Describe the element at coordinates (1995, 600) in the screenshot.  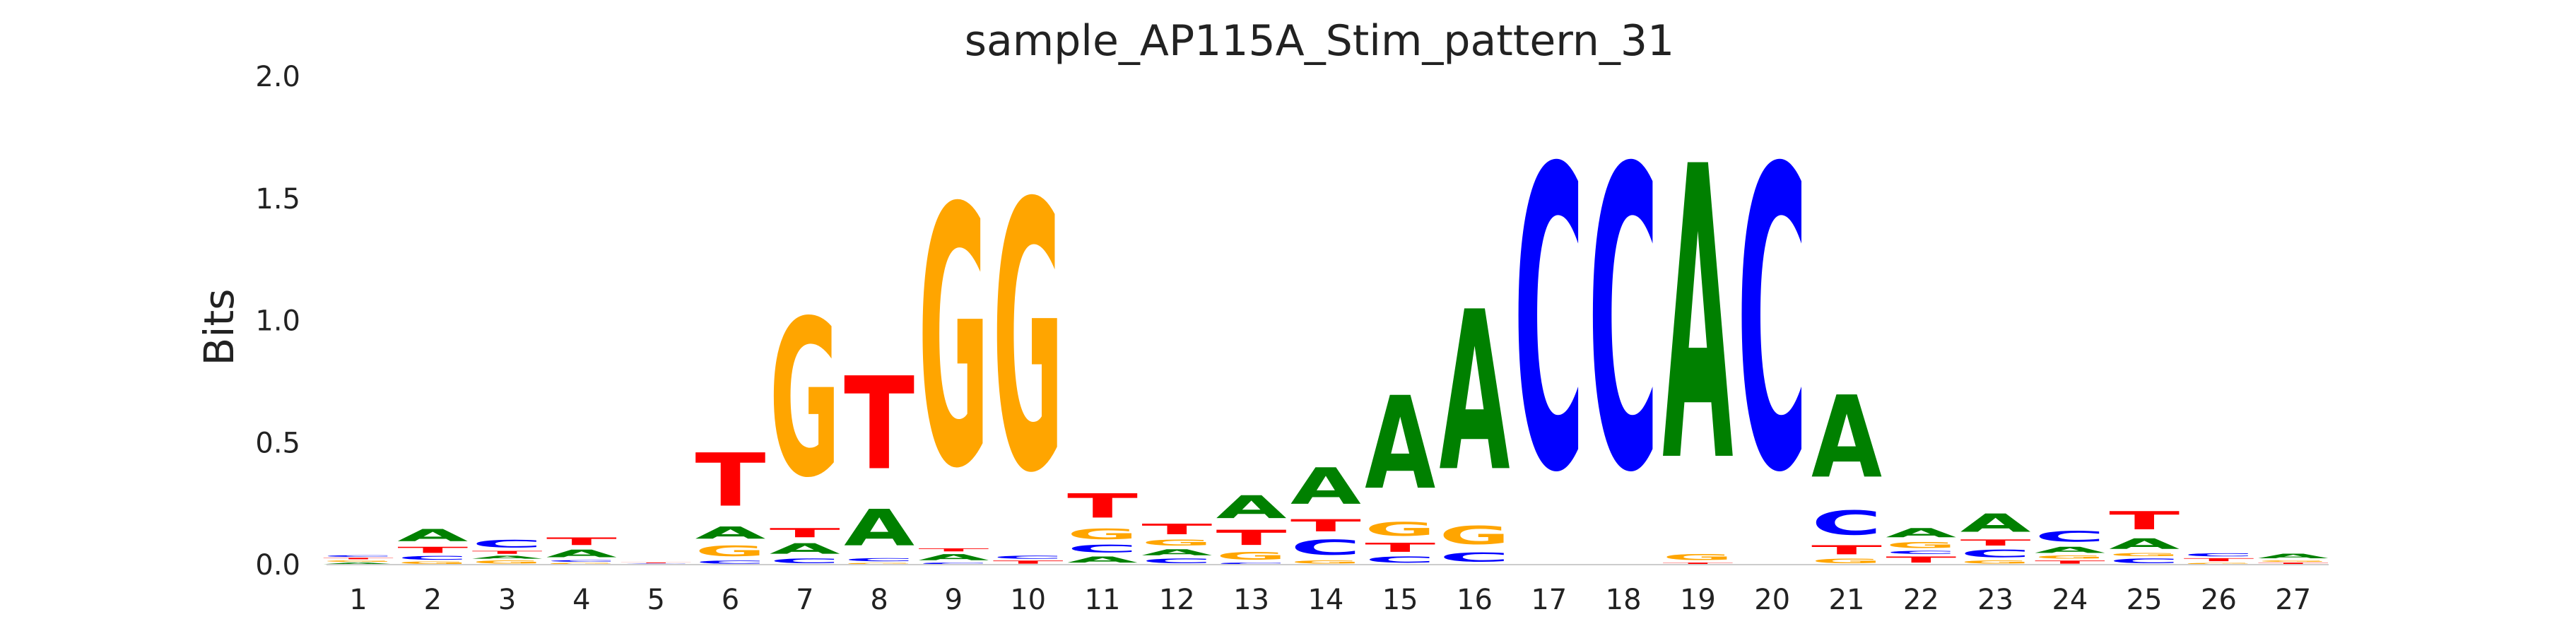
I see `x-tick-label: 23` at that location.